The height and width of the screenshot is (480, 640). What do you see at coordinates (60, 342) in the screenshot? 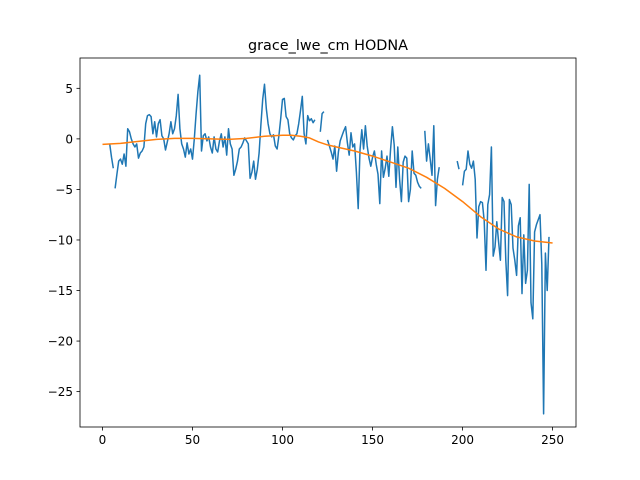
I see `y-tick-label: −20` at bounding box center [60, 342].